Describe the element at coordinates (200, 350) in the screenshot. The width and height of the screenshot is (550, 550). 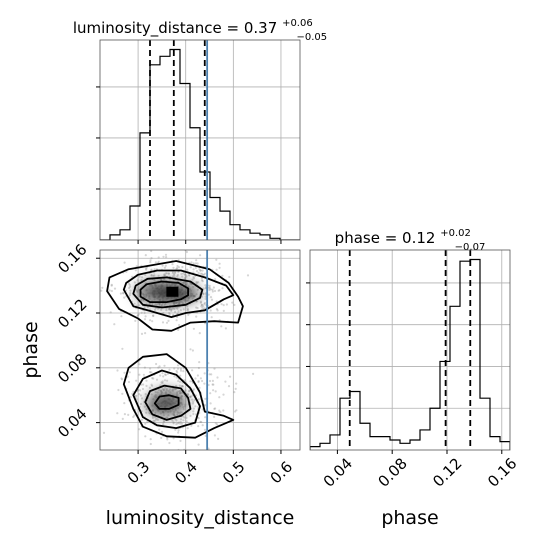
I see `joint-frame` at that location.